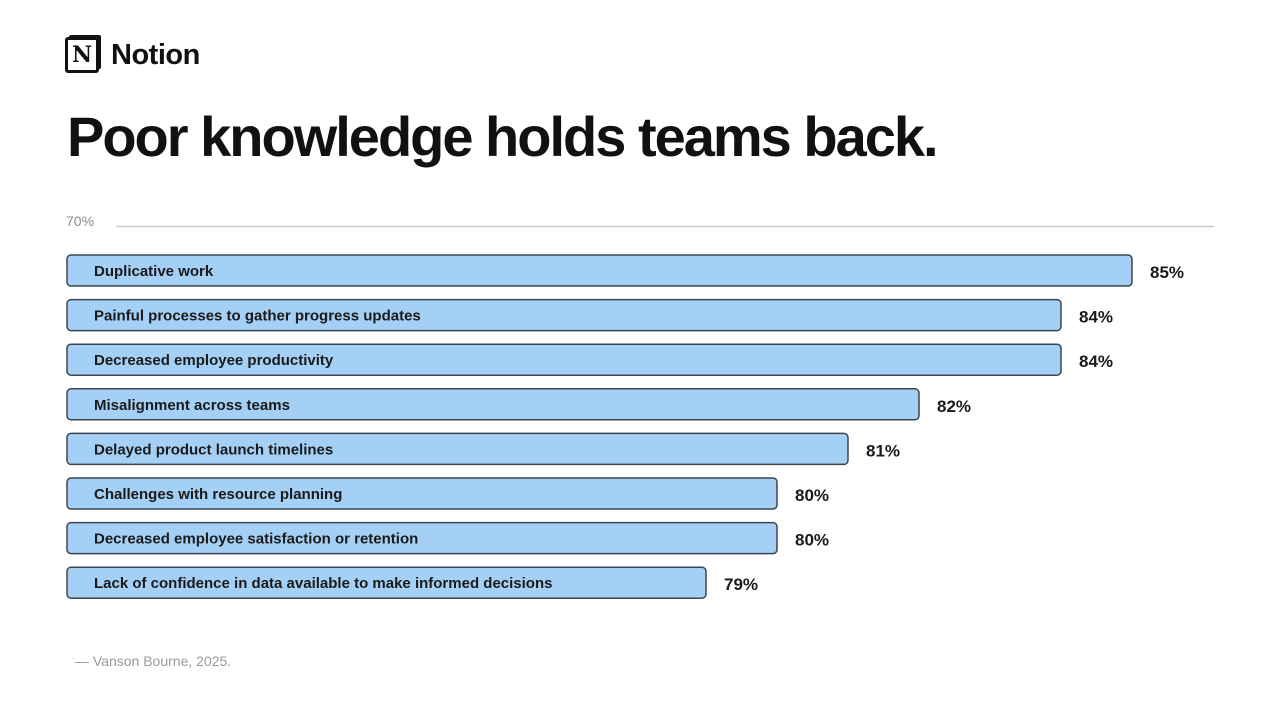 This screenshot has width=1280, height=720. What do you see at coordinates (80, 221) in the screenshot?
I see `axis-tick-label: 70%` at bounding box center [80, 221].